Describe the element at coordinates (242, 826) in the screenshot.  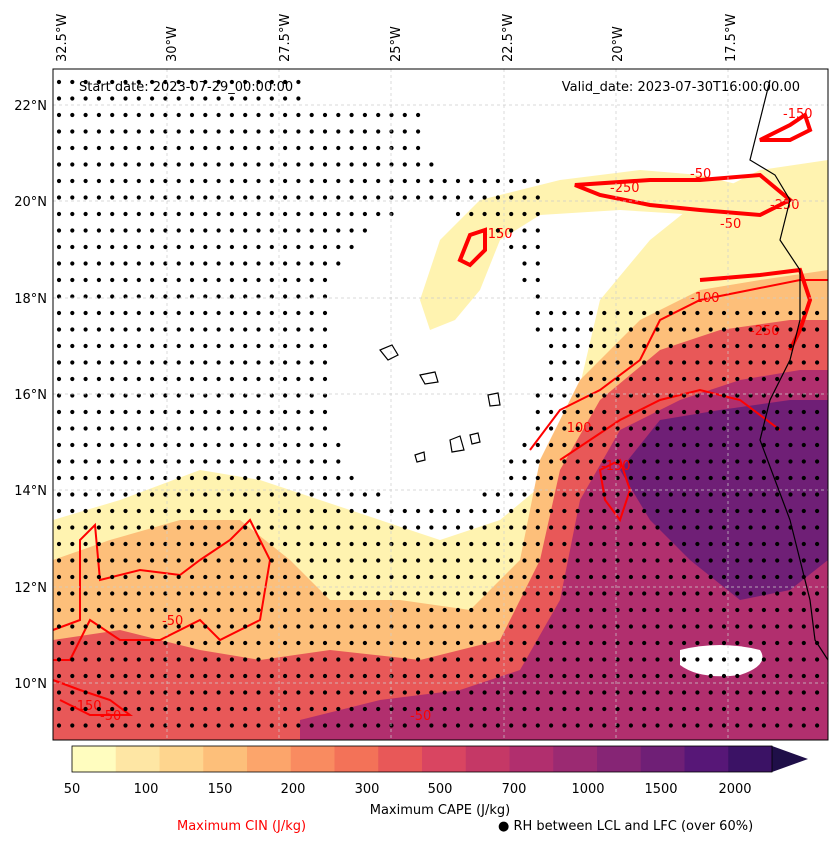
I see `cin-legend-label: Maximum CIN (J/kg)` at that location.